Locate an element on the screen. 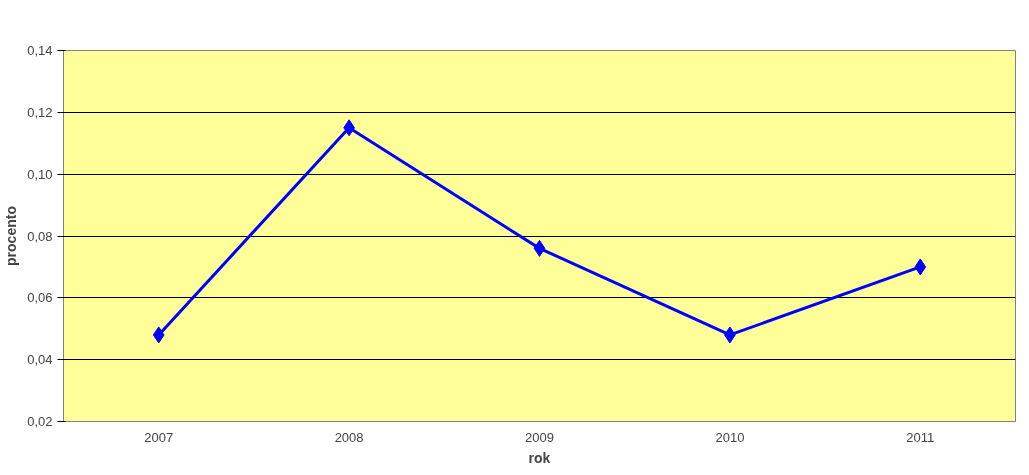 Image resolution: width=1029 pixels, height=475 pixels. x-axis-title: rok is located at coordinates (539, 457).